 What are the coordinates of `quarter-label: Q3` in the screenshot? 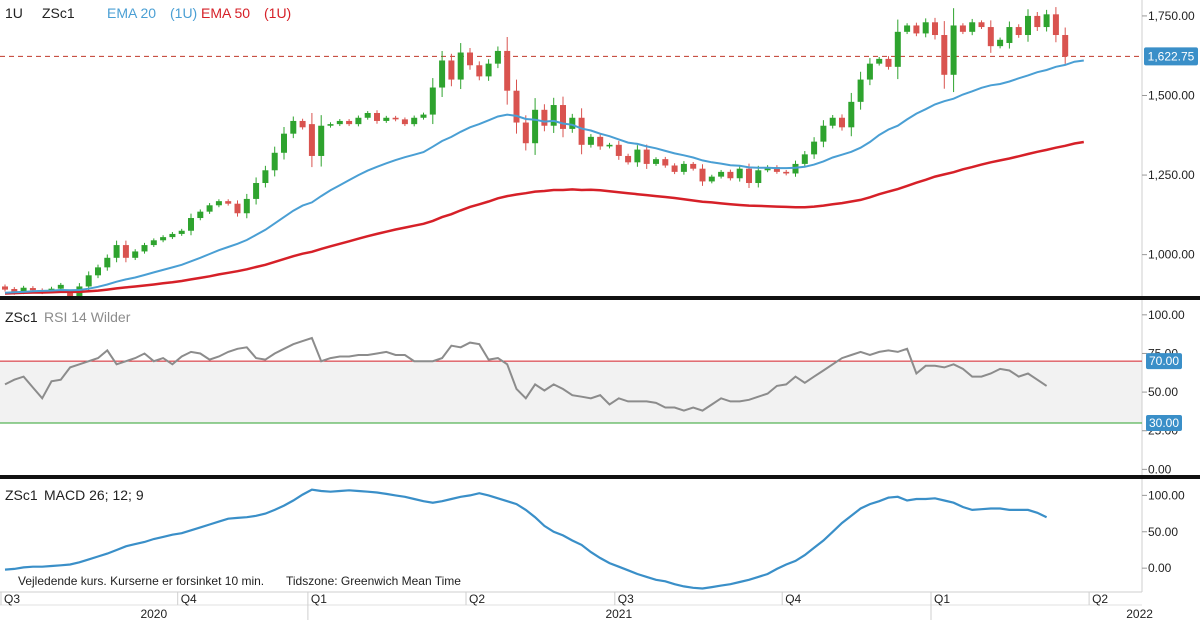 It's located at (12, 599).